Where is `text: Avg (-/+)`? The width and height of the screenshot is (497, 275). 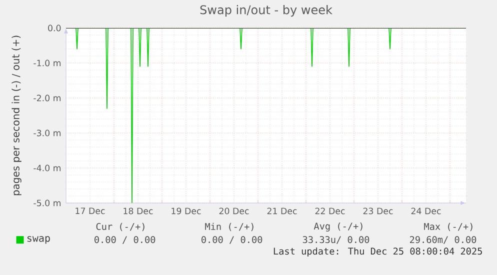
text: Avg (-/+) is located at coordinates (338, 227).